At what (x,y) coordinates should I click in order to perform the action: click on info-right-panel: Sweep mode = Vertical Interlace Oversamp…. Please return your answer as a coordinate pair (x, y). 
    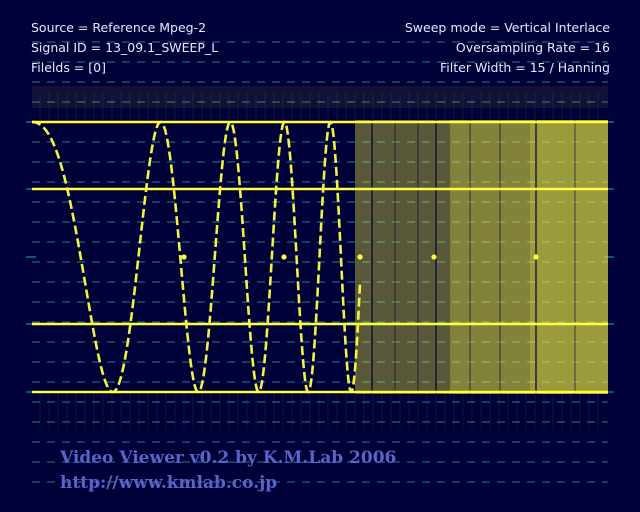
    Looking at the image, I should click on (507, 48).